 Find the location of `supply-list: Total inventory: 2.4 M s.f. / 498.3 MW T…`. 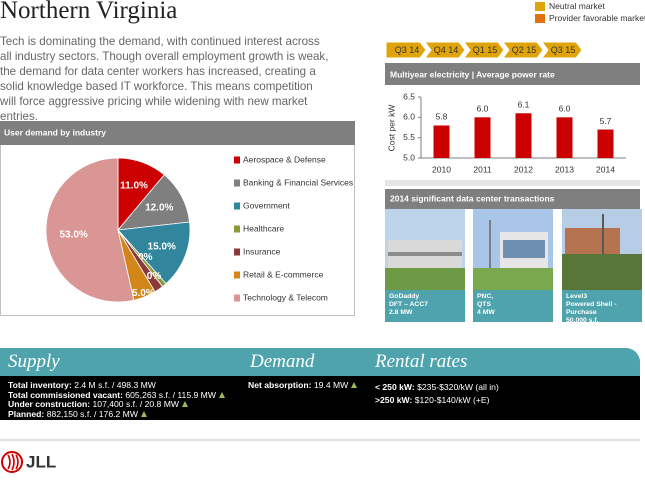

supply-list: Total inventory: 2.4 M s.f. / 498.3 MW T… is located at coordinates (116, 400).